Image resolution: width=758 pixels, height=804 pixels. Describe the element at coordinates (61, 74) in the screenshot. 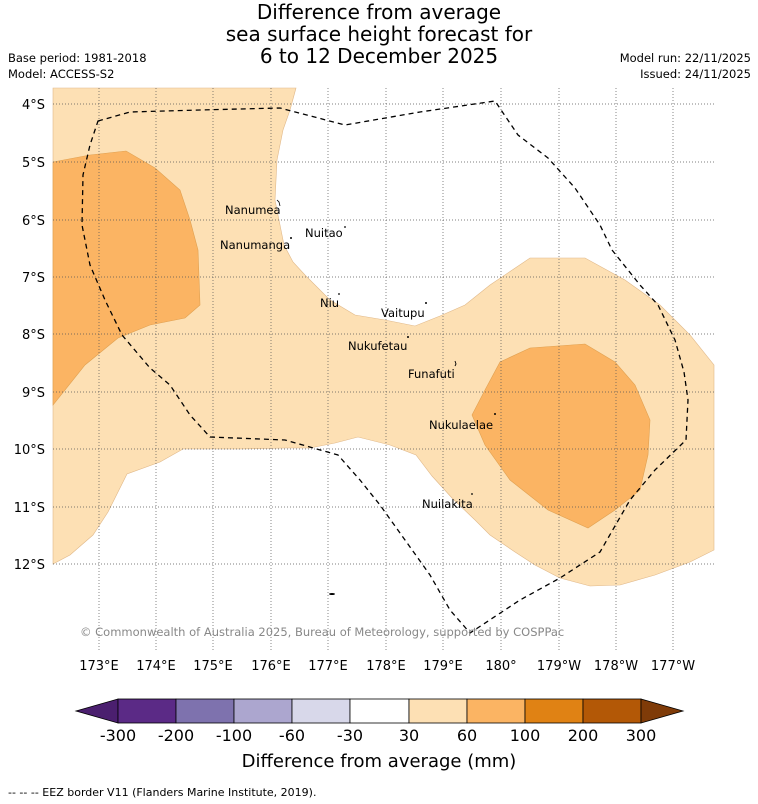

I see `model-name: Model: ACCESS-S2` at that location.